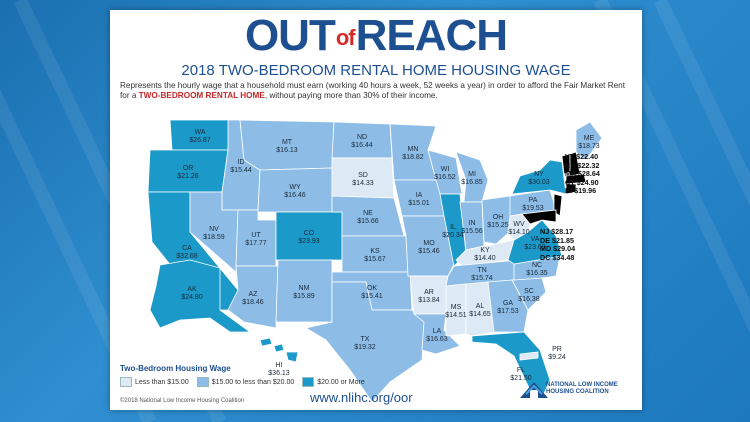 Image resolution: width=750 pixels, height=422 pixels. What do you see at coordinates (558, 249) in the screenshot?
I see `label-md: MD $29.04` at bounding box center [558, 249].